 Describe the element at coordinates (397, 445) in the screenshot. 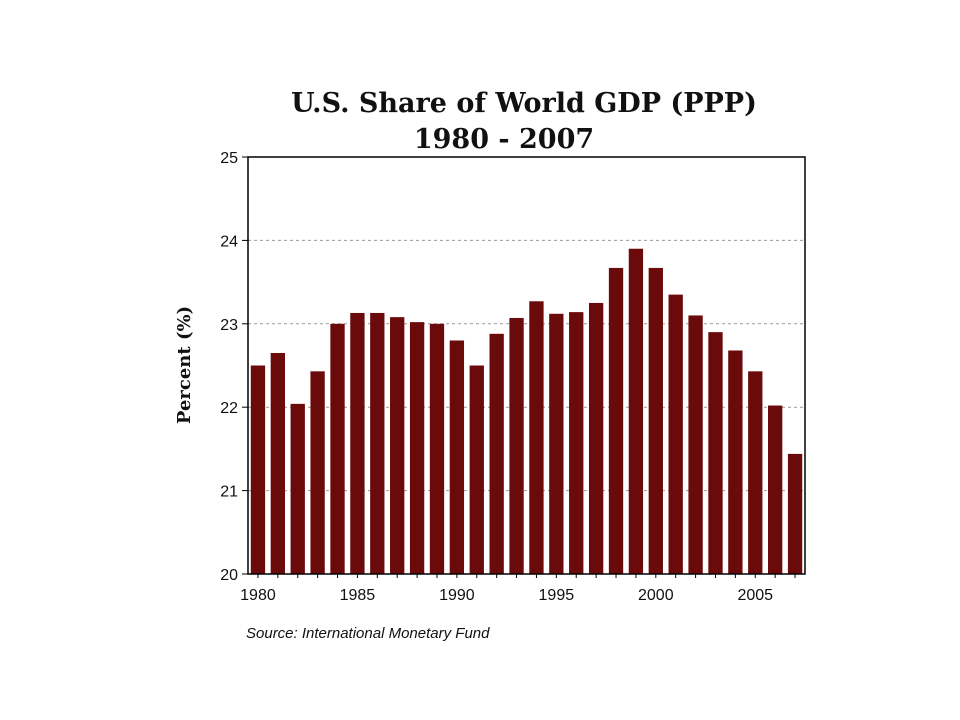

I see `bar-1987` at that location.